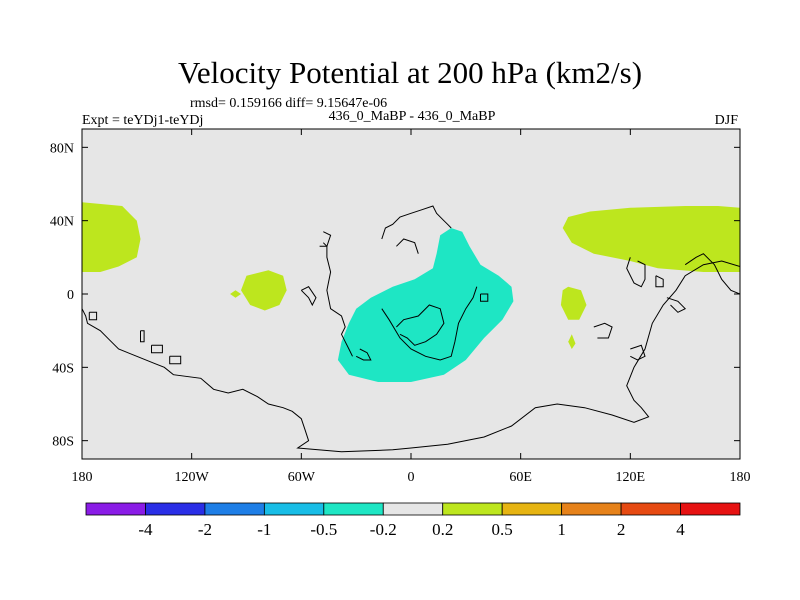 The width and height of the screenshot is (800, 600). Describe the element at coordinates (680, 529) in the screenshot. I see `colorbar-label: 4` at that location.